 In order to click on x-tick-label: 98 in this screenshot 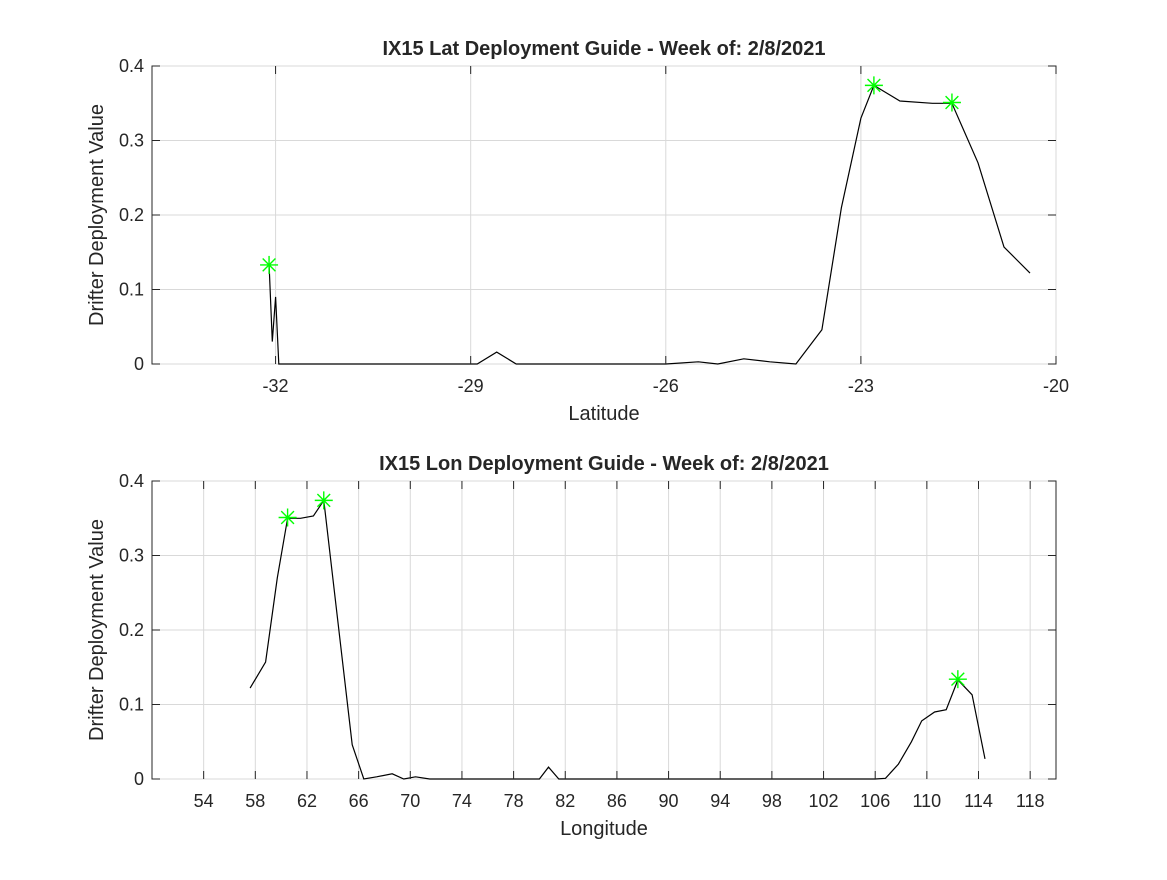, I will do `click(772, 801)`.